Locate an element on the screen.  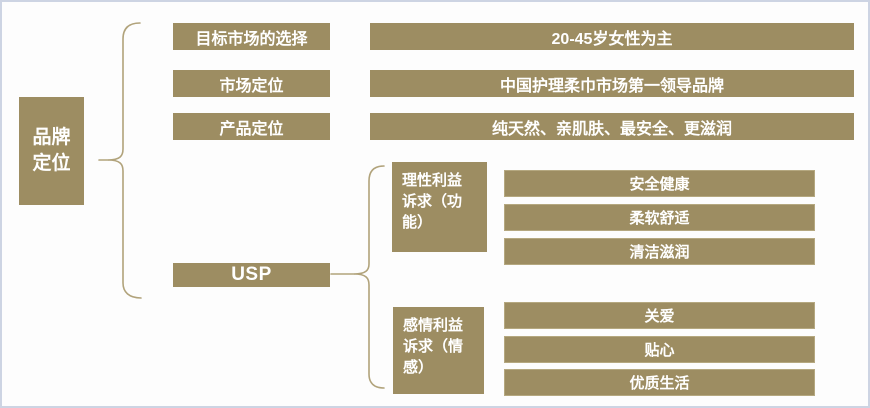
item-rational-2: 柔软舒适 is located at coordinates (659, 217).